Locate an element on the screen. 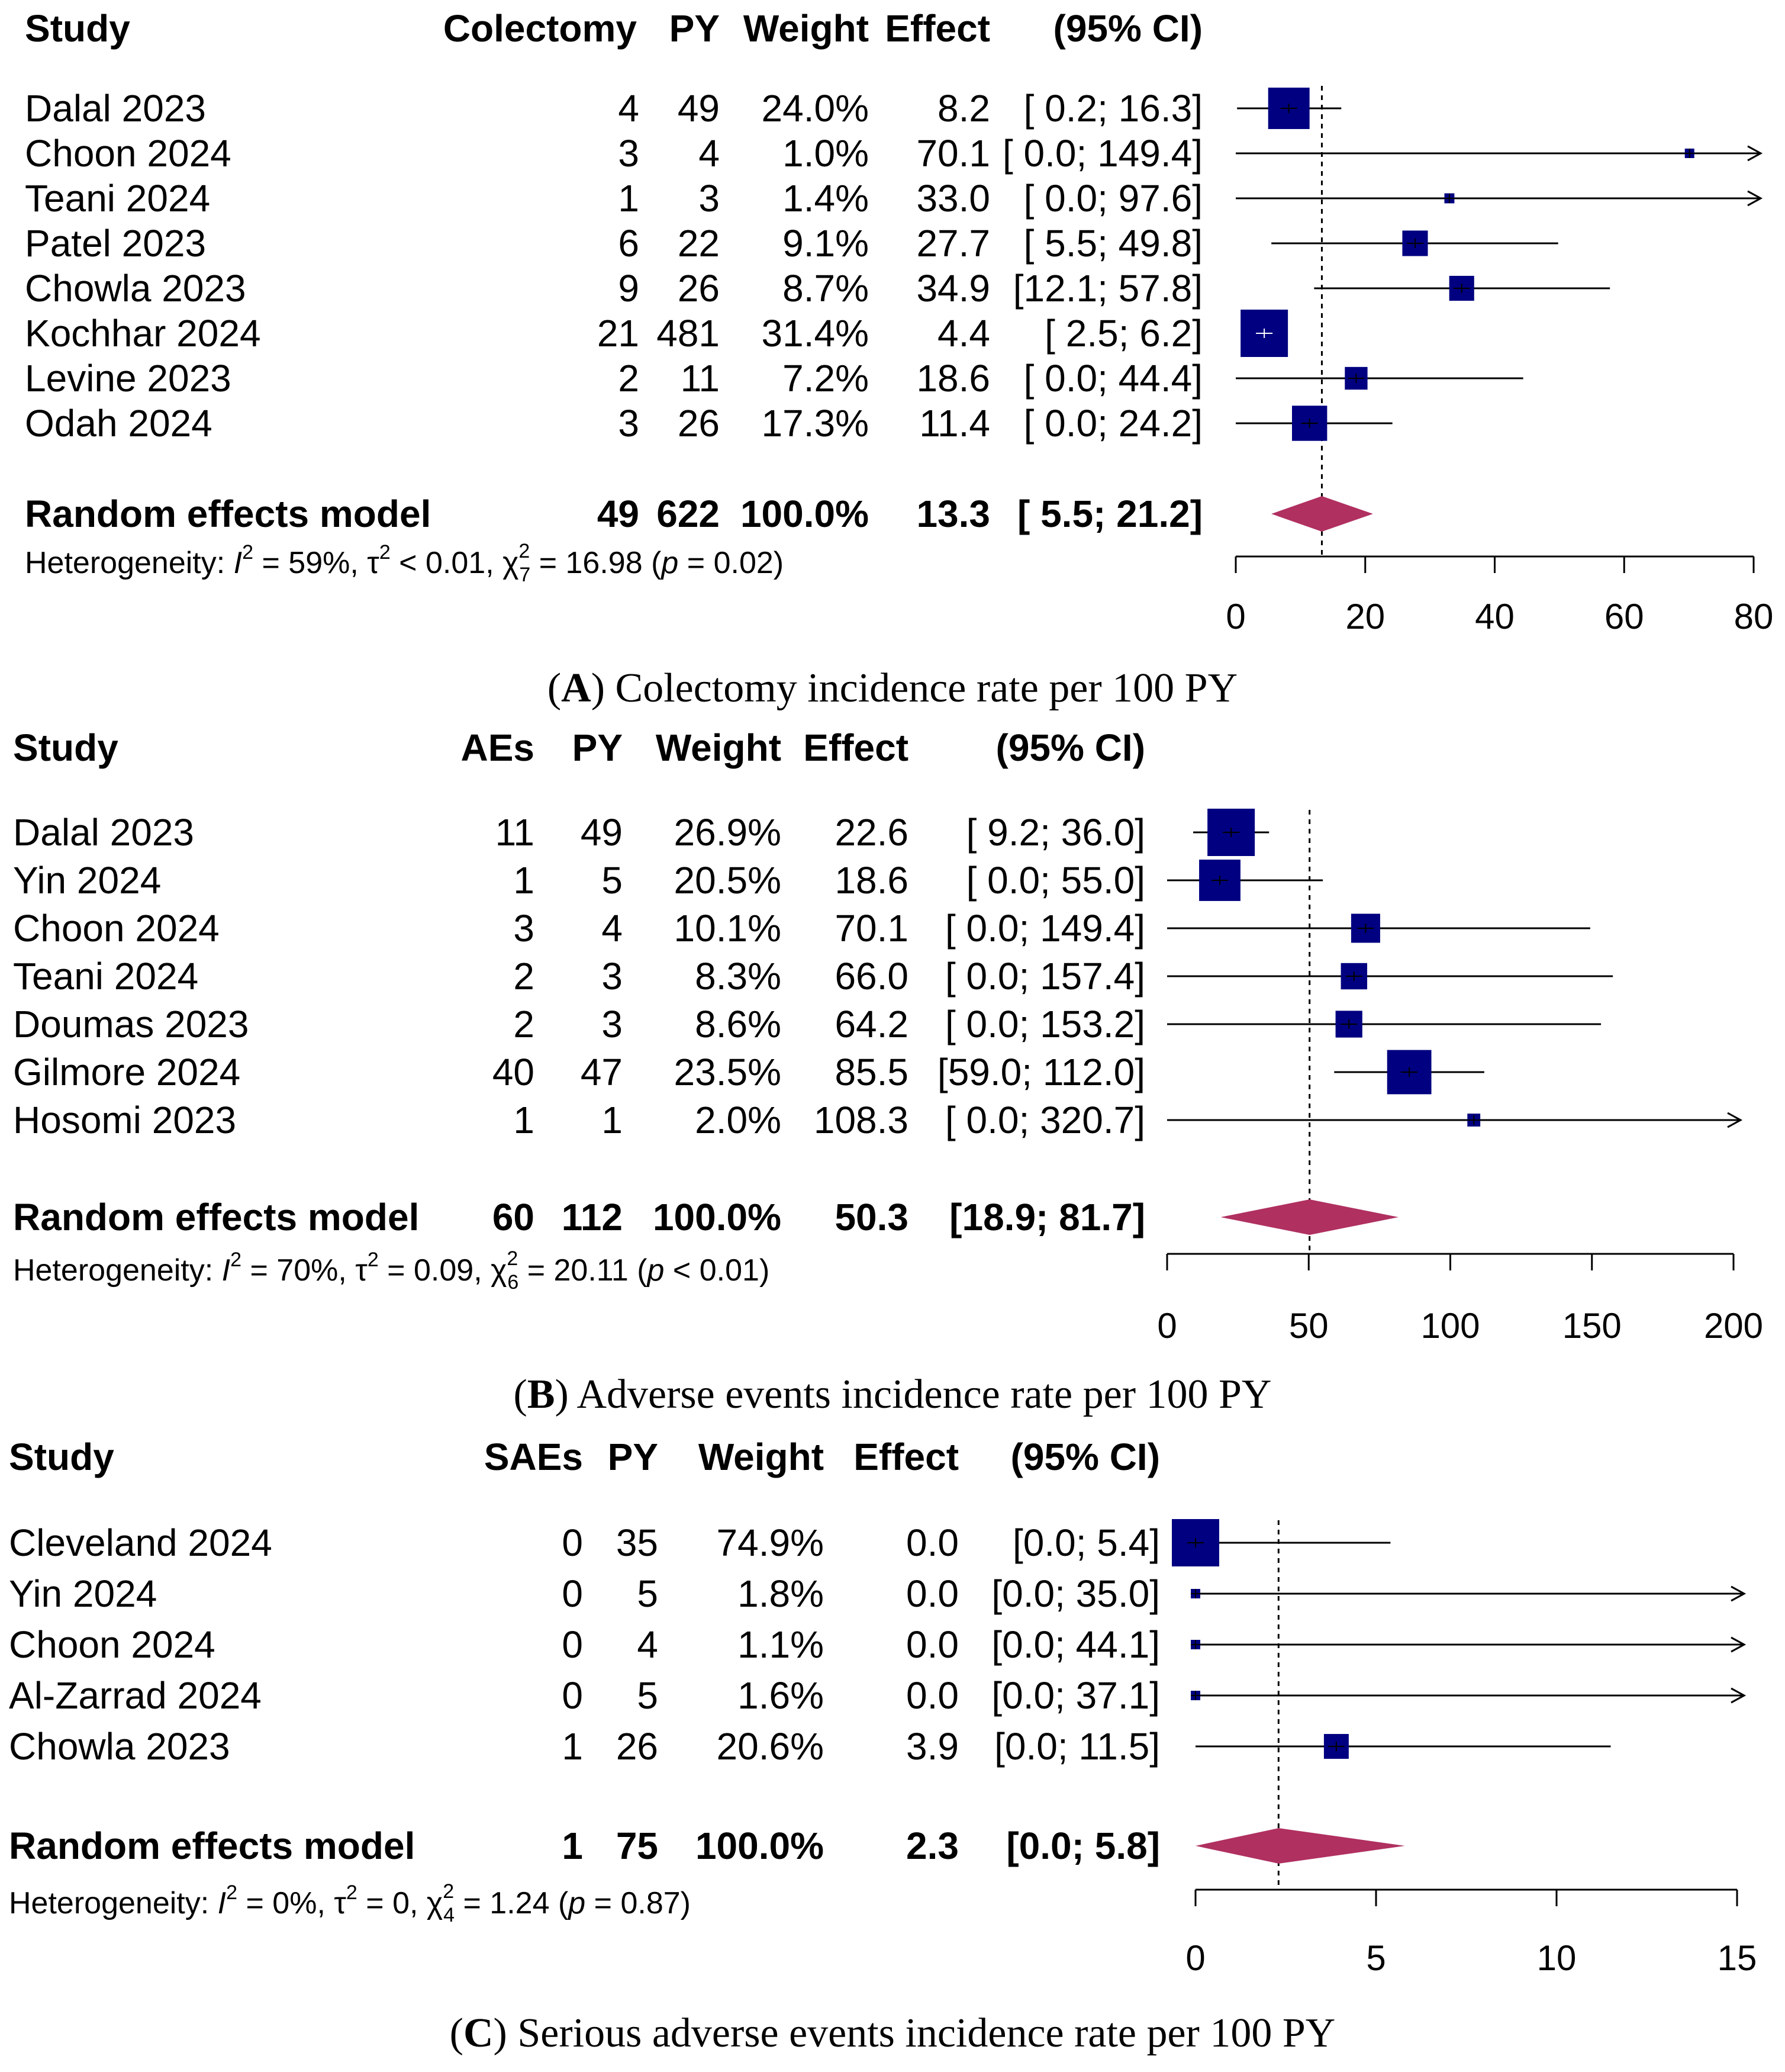 This screenshot has height=2072, width=1785. weight-value: 20.6% is located at coordinates (770, 1746).